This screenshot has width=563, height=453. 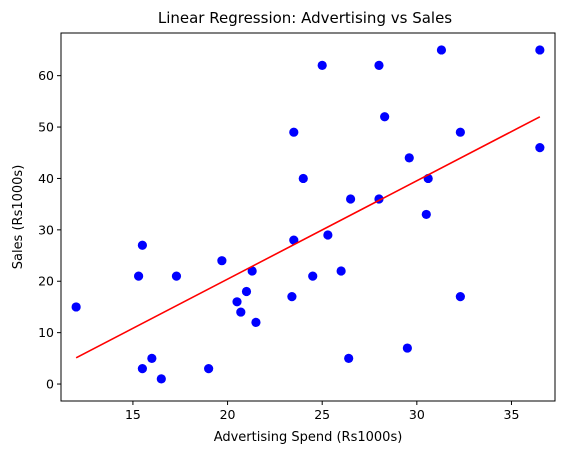 I want to click on y-tick-label-20: 20, so click(x=46, y=281).